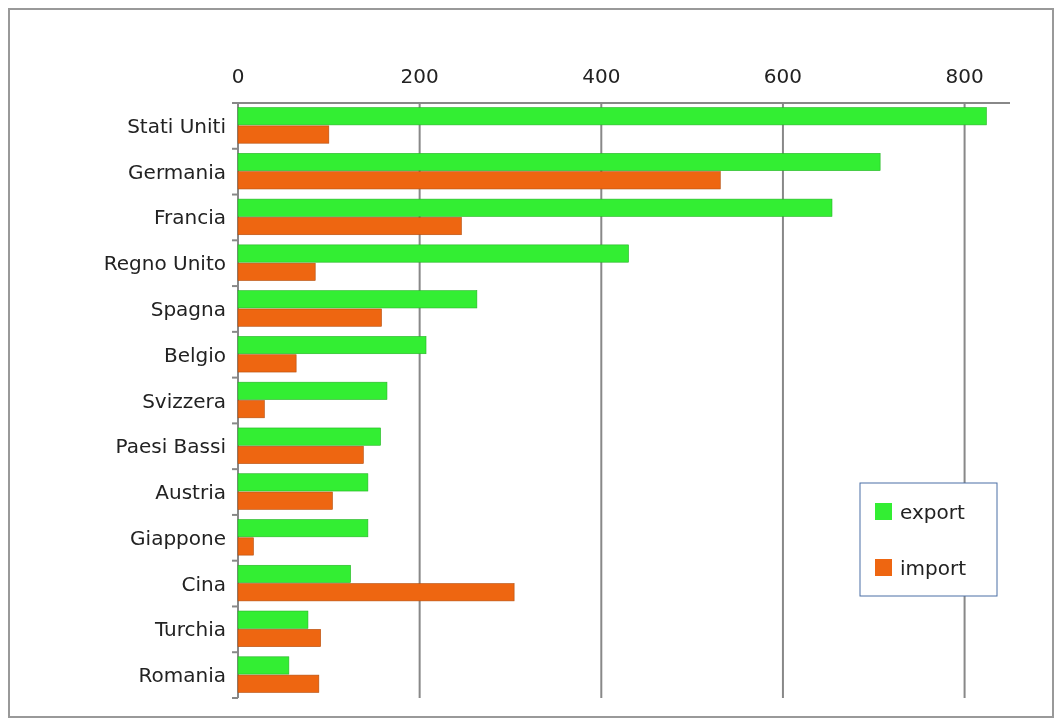 The width and height of the screenshot is (1062, 726). I want to click on y-tick-label: Giappone, so click(178, 537).